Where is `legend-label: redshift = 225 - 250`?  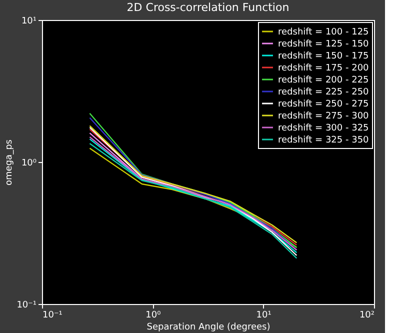
legend-label: redshift = 225 - 250 is located at coordinates (324, 93).